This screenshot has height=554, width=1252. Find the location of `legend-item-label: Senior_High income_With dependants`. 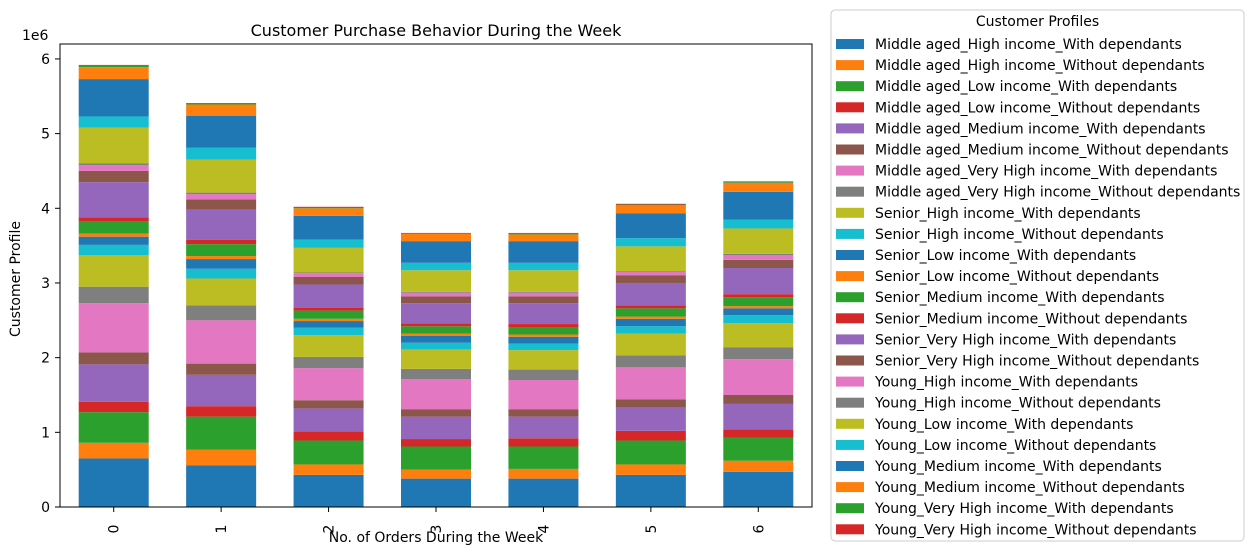

legend-item-label: Senior_High income_With dependants is located at coordinates (1008, 214).